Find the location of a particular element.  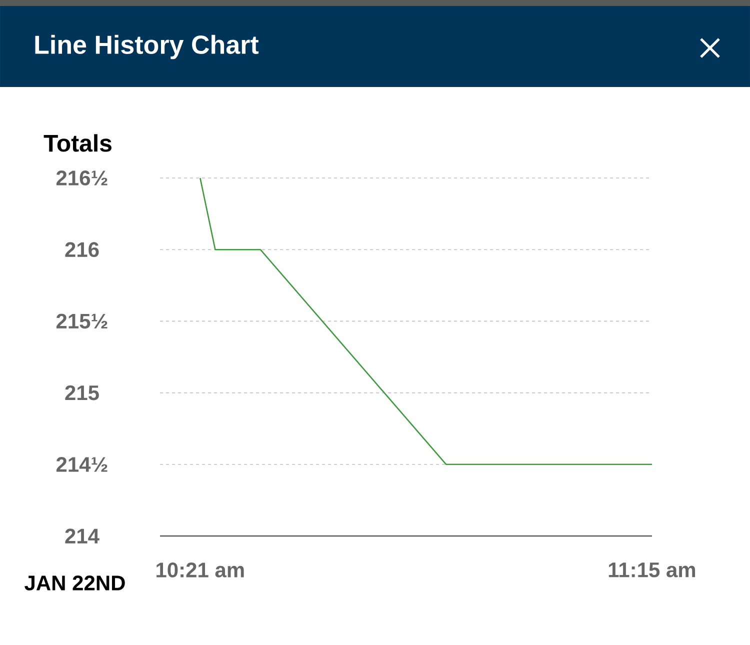

y-axis-title: Totals is located at coordinates (78, 143).